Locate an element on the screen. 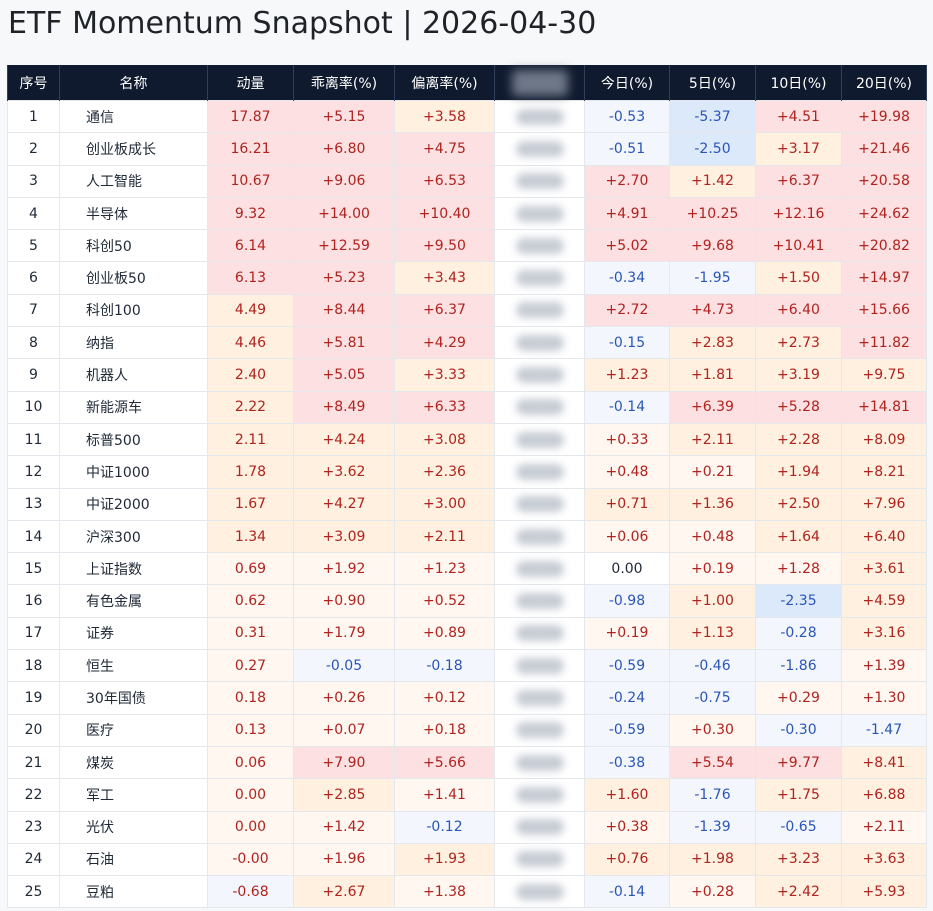 This screenshot has width=933, height=911. cell-bias: +5.15 is located at coordinates (344, 116).